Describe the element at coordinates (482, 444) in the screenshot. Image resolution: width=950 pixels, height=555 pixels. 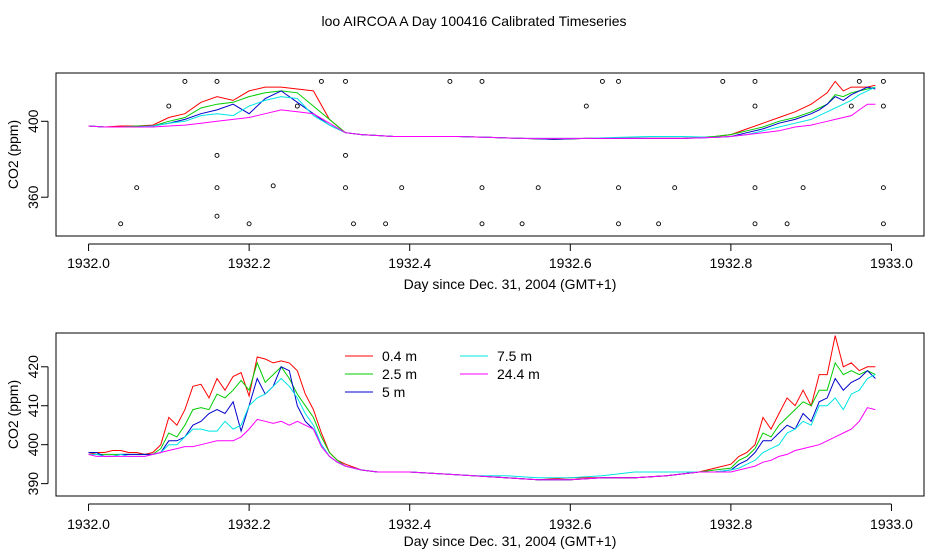
I see `series-line-24-4-m` at that location.